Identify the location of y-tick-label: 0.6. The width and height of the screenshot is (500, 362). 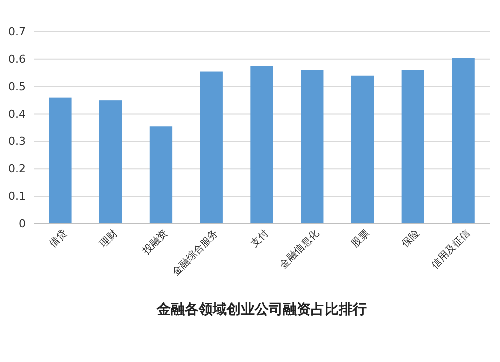
(17, 59).